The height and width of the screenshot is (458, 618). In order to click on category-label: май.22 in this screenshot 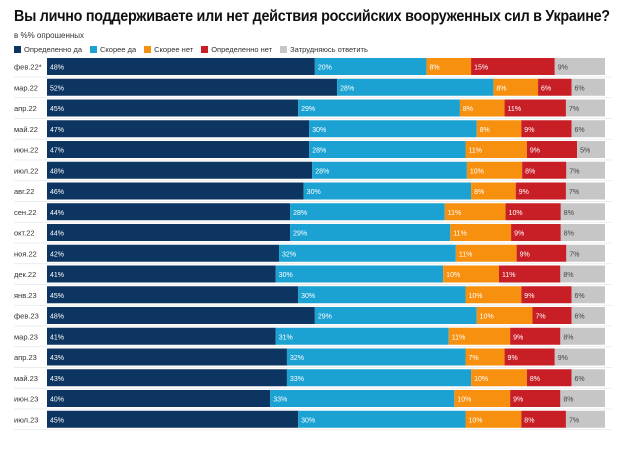, I will do `click(26, 129)`.